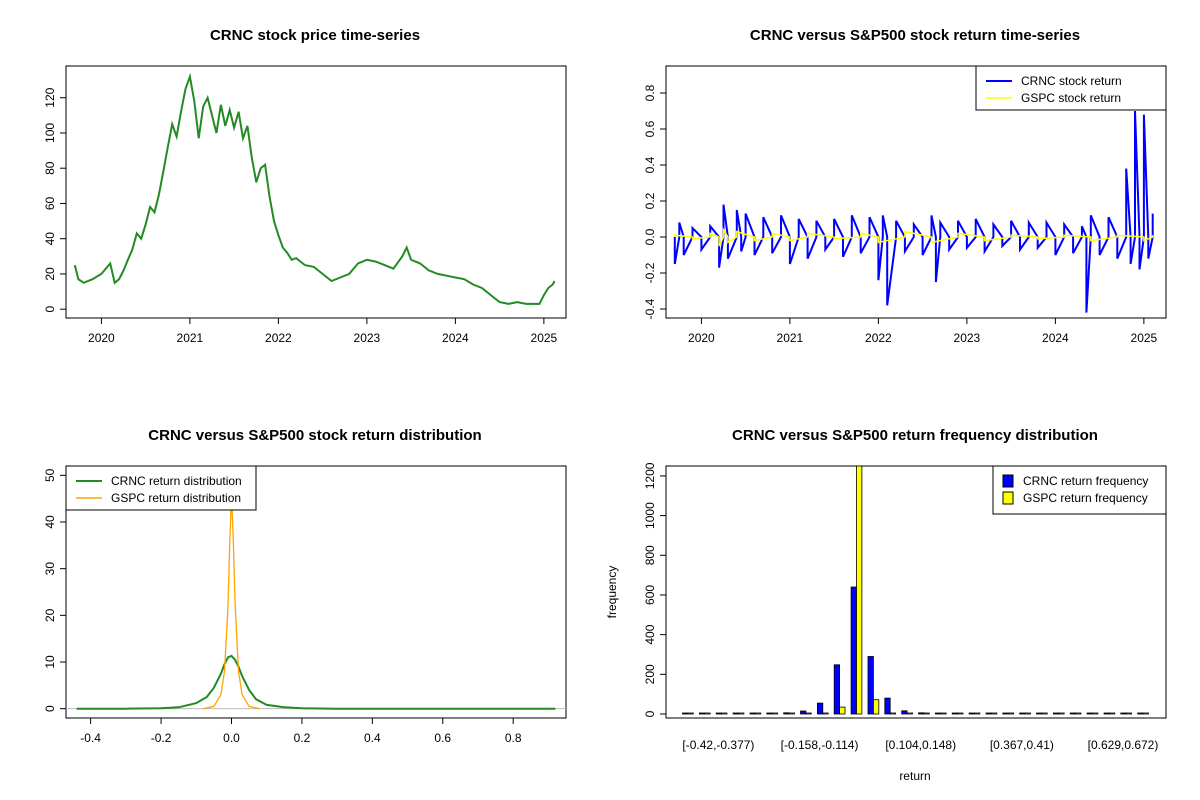 This screenshot has width=1200, height=800. I want to click on y-tick-label: 0.8, so click(650, 92).